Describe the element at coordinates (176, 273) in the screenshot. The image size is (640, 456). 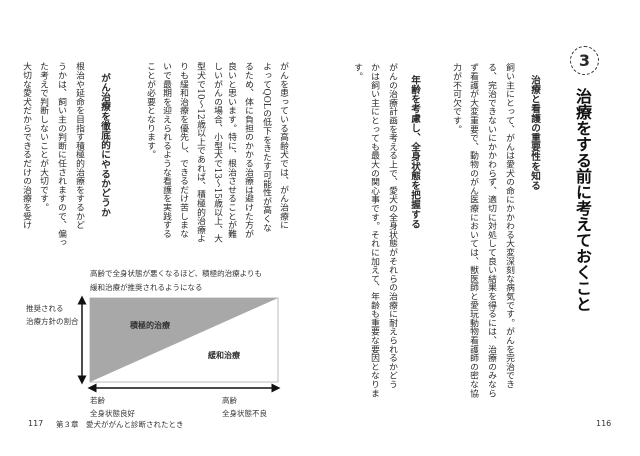
I see `diagram-caption: 高齢で全身状態が悪くなるほど、積極的治療よりも` at that location.